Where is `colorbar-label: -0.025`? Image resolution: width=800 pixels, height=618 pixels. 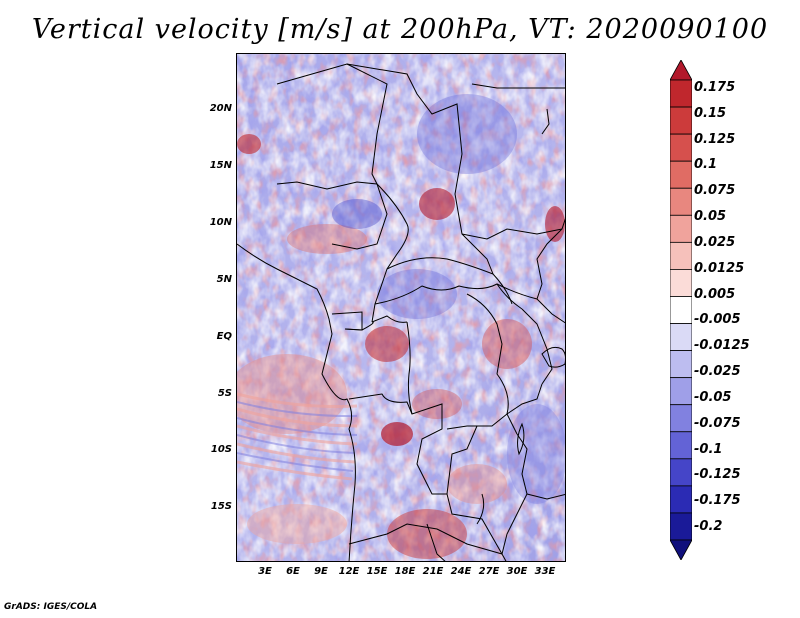 colorbar-label: -0.025 is located at coordinates (717, 371).